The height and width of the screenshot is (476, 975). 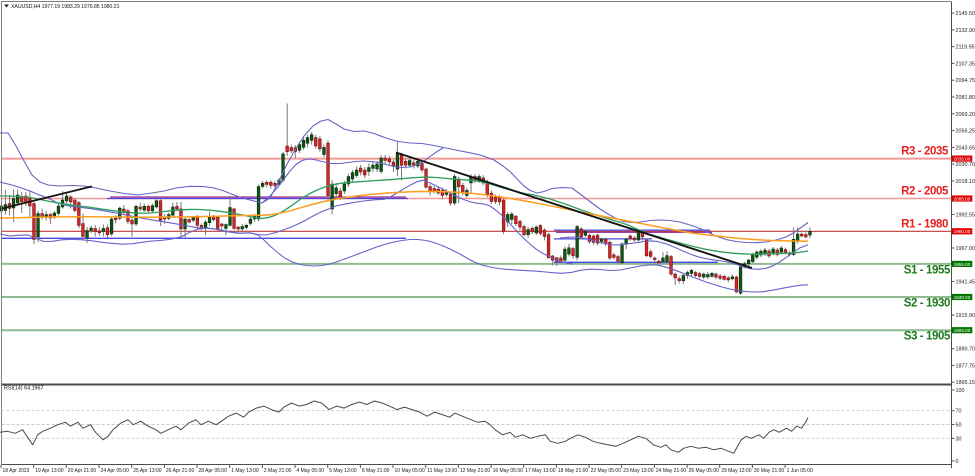 What do you see at coordinates (442, 471) in the screenshot?
I see `svg-text: 11 May 13:00` at bounding box center [442, 471].